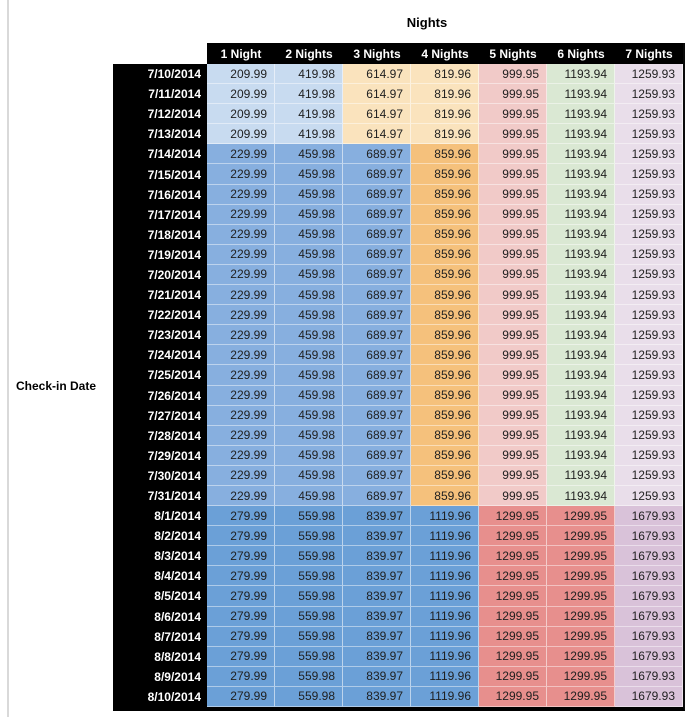 This screenshot has height=717, width=688. I want to click on row-header-date: 7/11/2014, so click(160, 94).